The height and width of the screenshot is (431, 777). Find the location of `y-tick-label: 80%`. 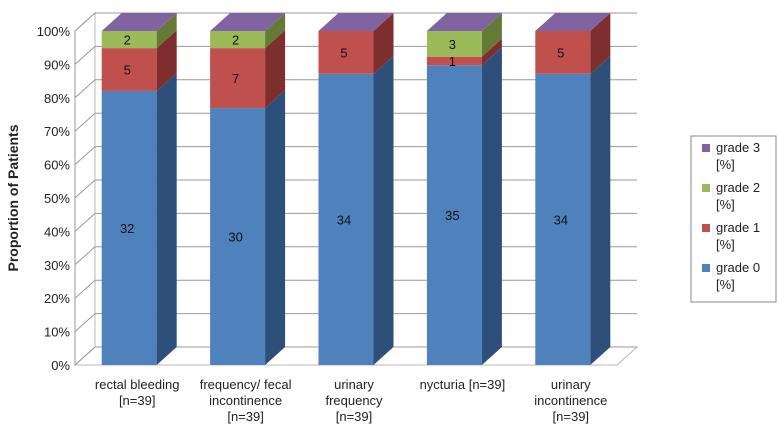

y-tick-label: 80% is located at coordinates (57, 98).